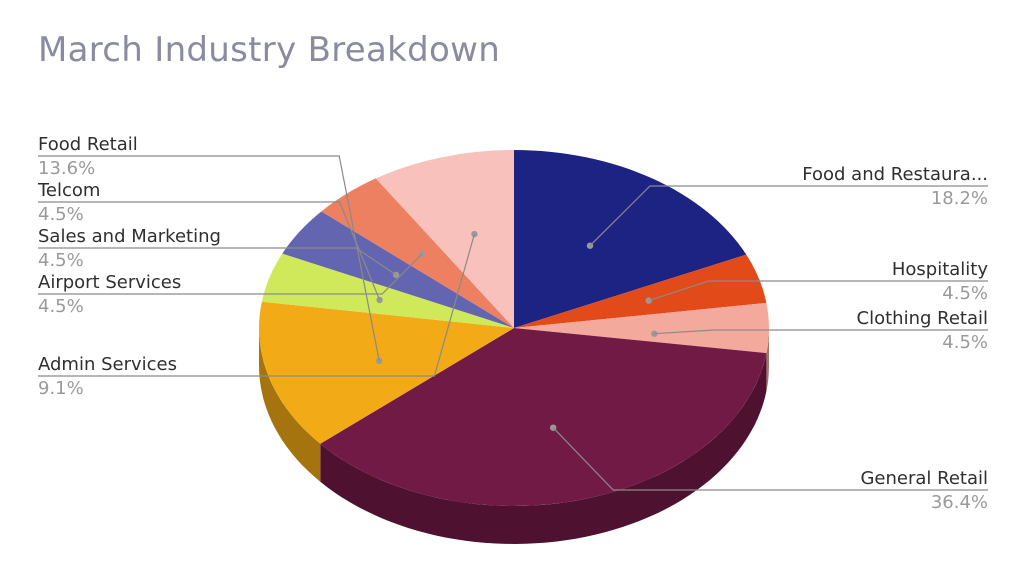 The height and width of the screenshot is (576, 1024). What do you see at coordinates (640, 291) in the screenshot?
I see `slice-hospitality` at bounding box center [640, 291].